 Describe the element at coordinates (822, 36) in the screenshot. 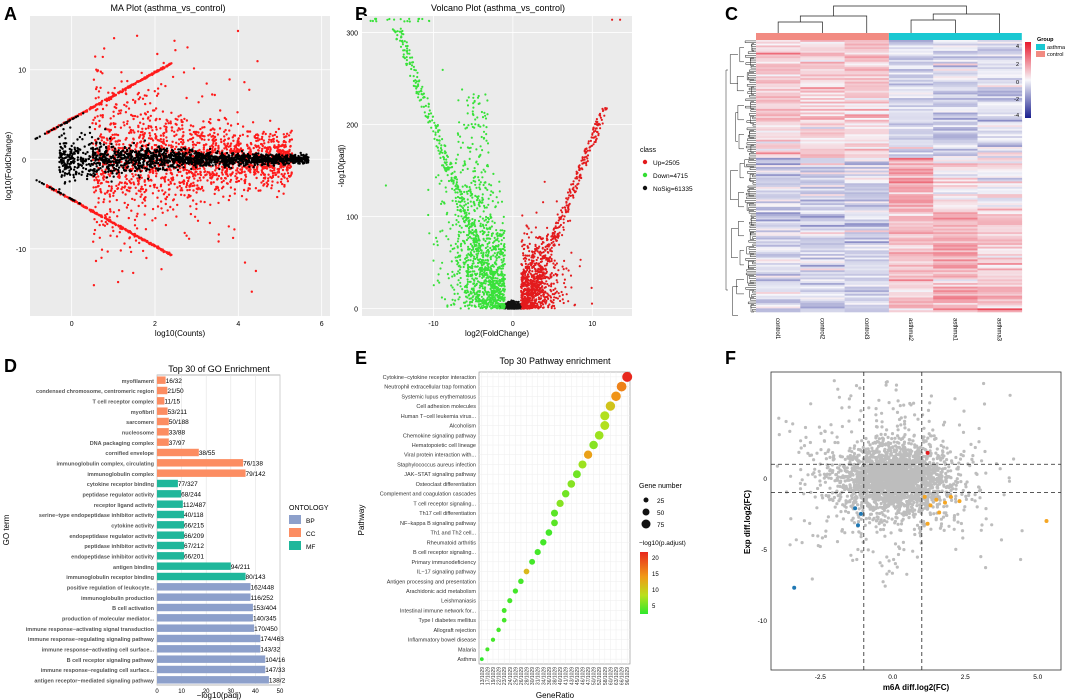

I see `group-bar-control` at that location.